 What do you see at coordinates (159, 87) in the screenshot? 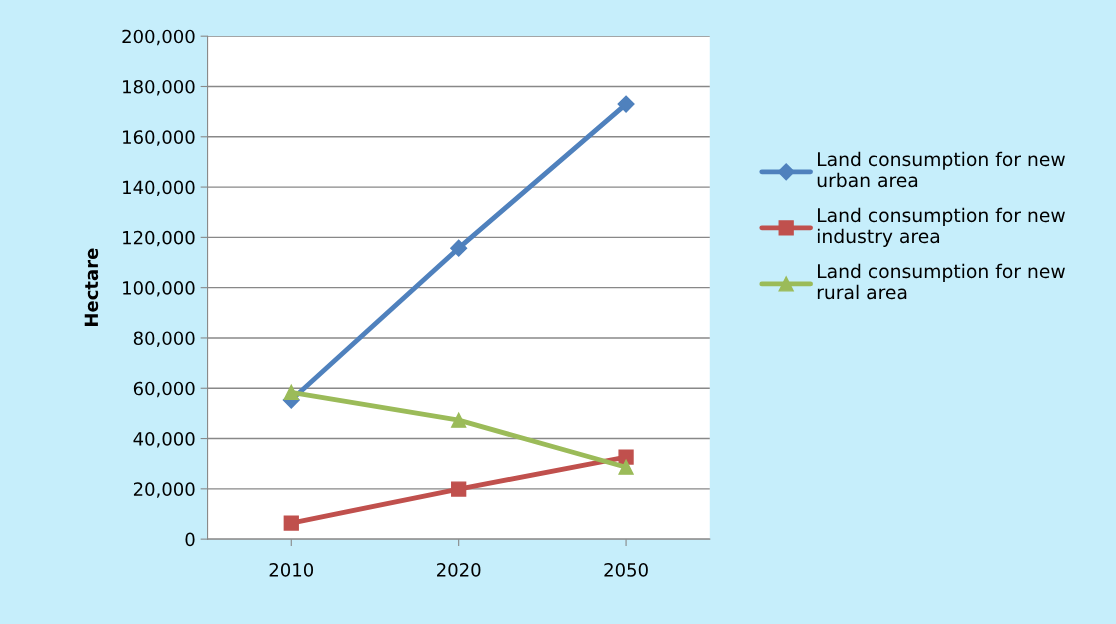
I see `y-tick-label: 180,000` at bounding box center [159, 87].